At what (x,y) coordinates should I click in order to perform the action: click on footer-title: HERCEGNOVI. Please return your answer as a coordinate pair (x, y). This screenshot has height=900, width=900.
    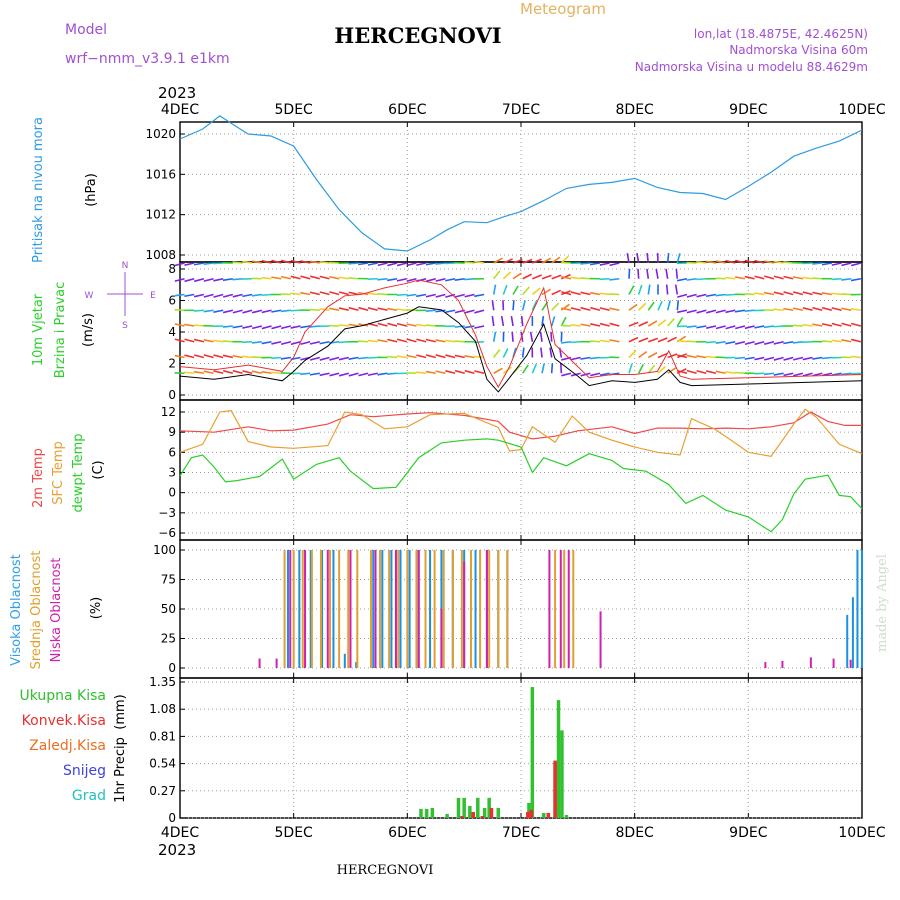
    Looking at the image, I should click on (385, 870).